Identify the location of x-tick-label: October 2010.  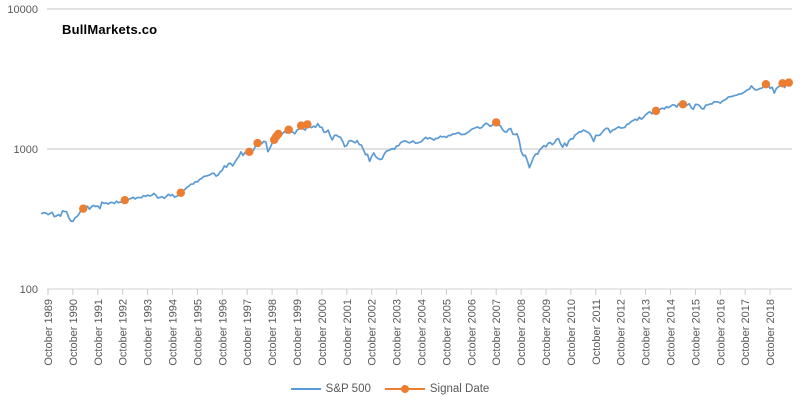
(572, 332).